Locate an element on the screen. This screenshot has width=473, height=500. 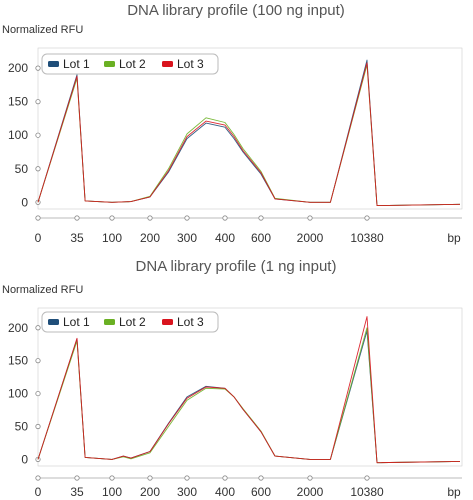
chart-title: DNA library profile (1 ng input) is located at coordinates (236, 266).